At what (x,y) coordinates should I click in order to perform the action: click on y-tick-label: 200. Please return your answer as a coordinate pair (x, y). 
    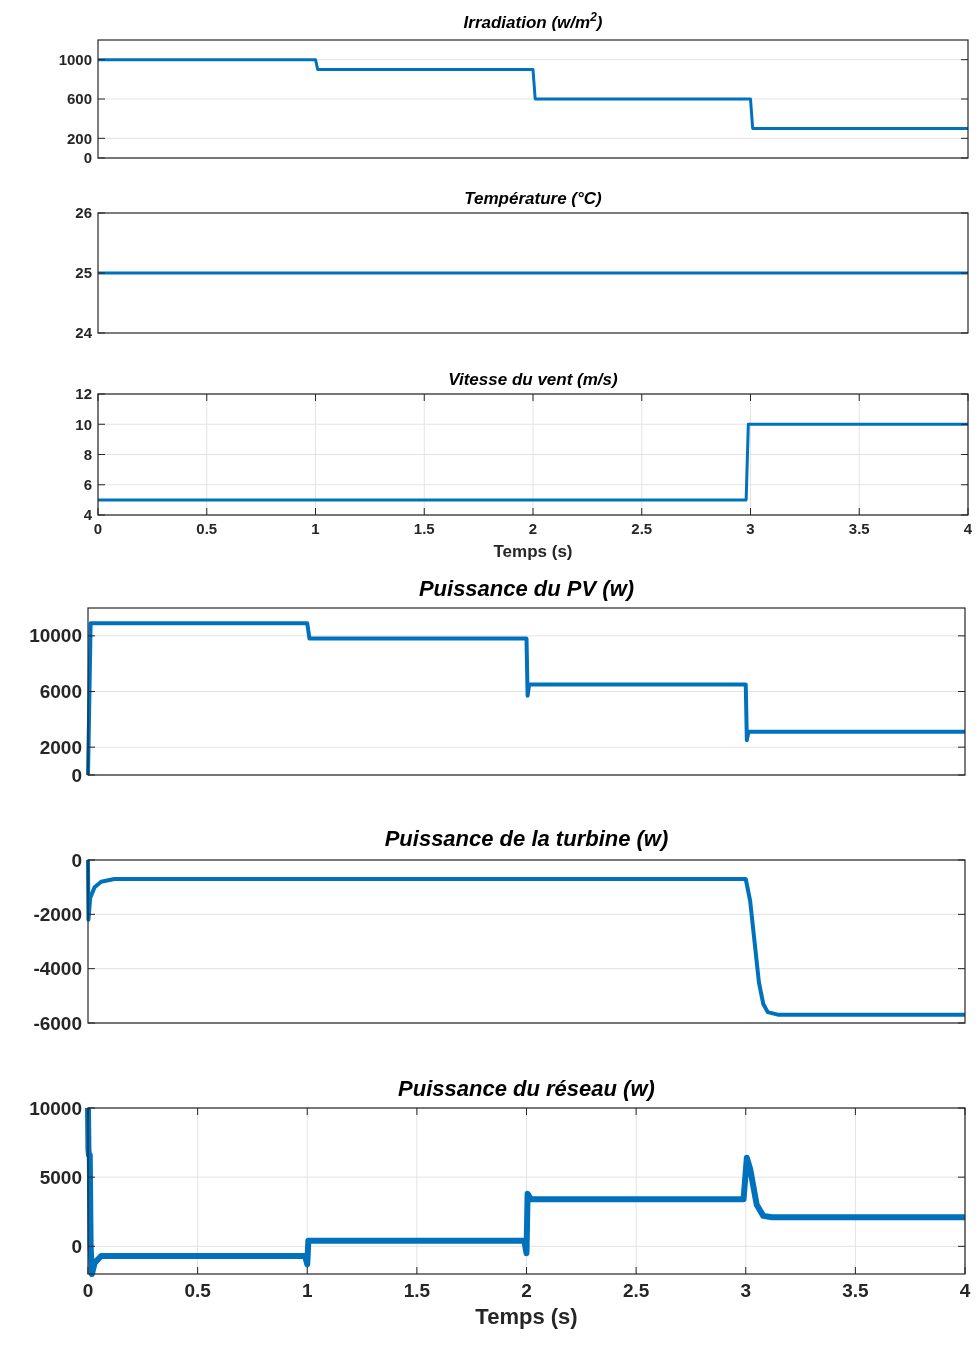
    Looking at the image, I should click on (79, 138).